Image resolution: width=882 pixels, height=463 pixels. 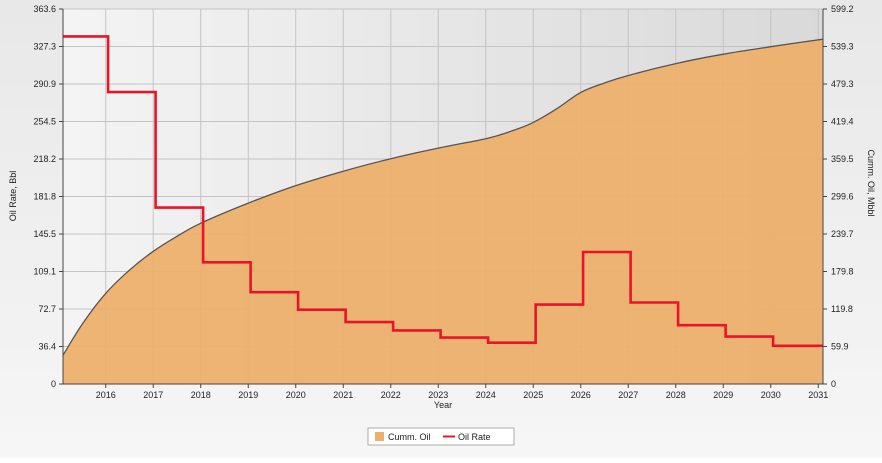 I want to click on left-tick-label: 72.7, so click(x=47, y=309).